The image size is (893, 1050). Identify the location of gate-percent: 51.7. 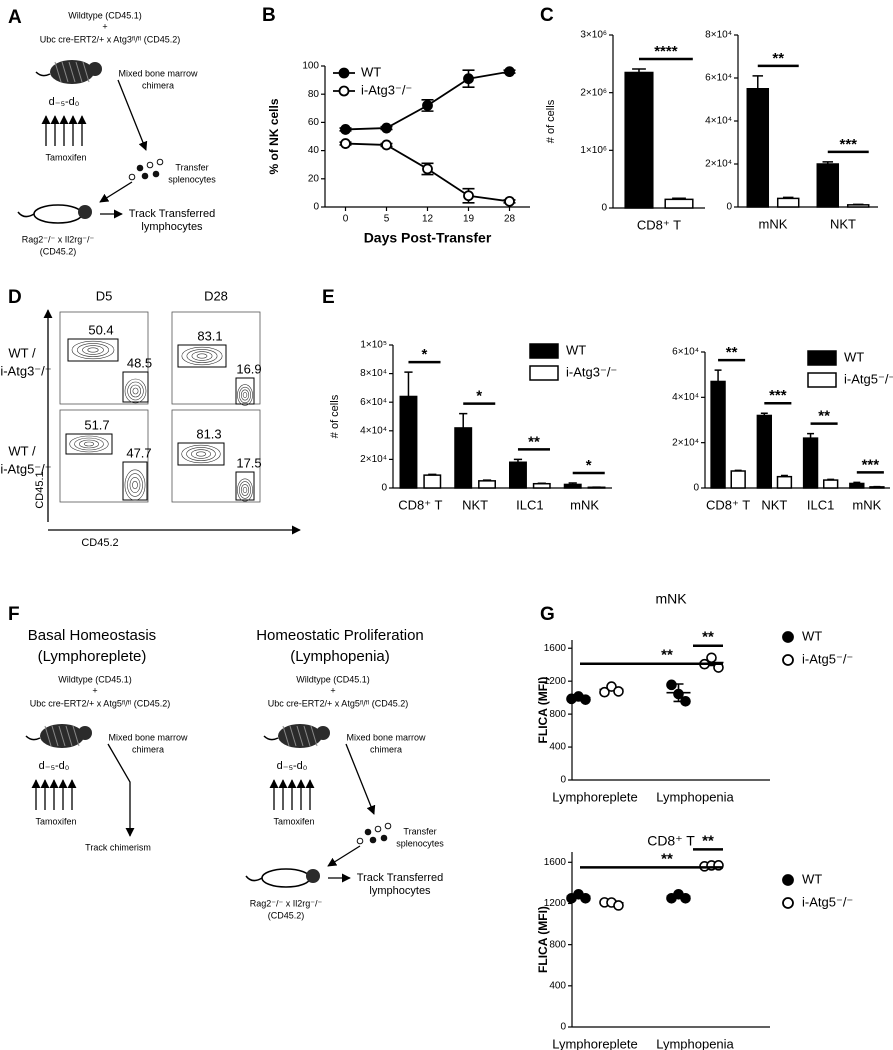
(96, 424).